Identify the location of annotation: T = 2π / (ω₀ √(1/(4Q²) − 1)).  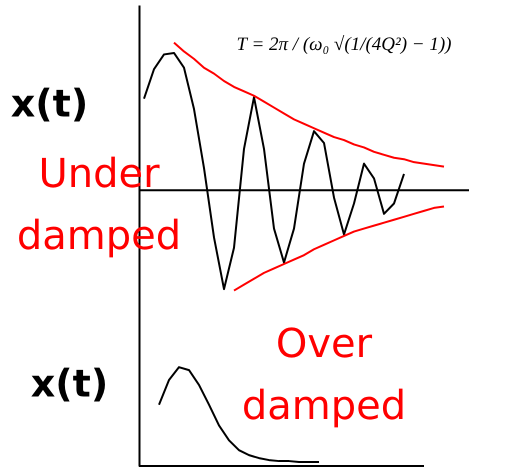
(344, 44).